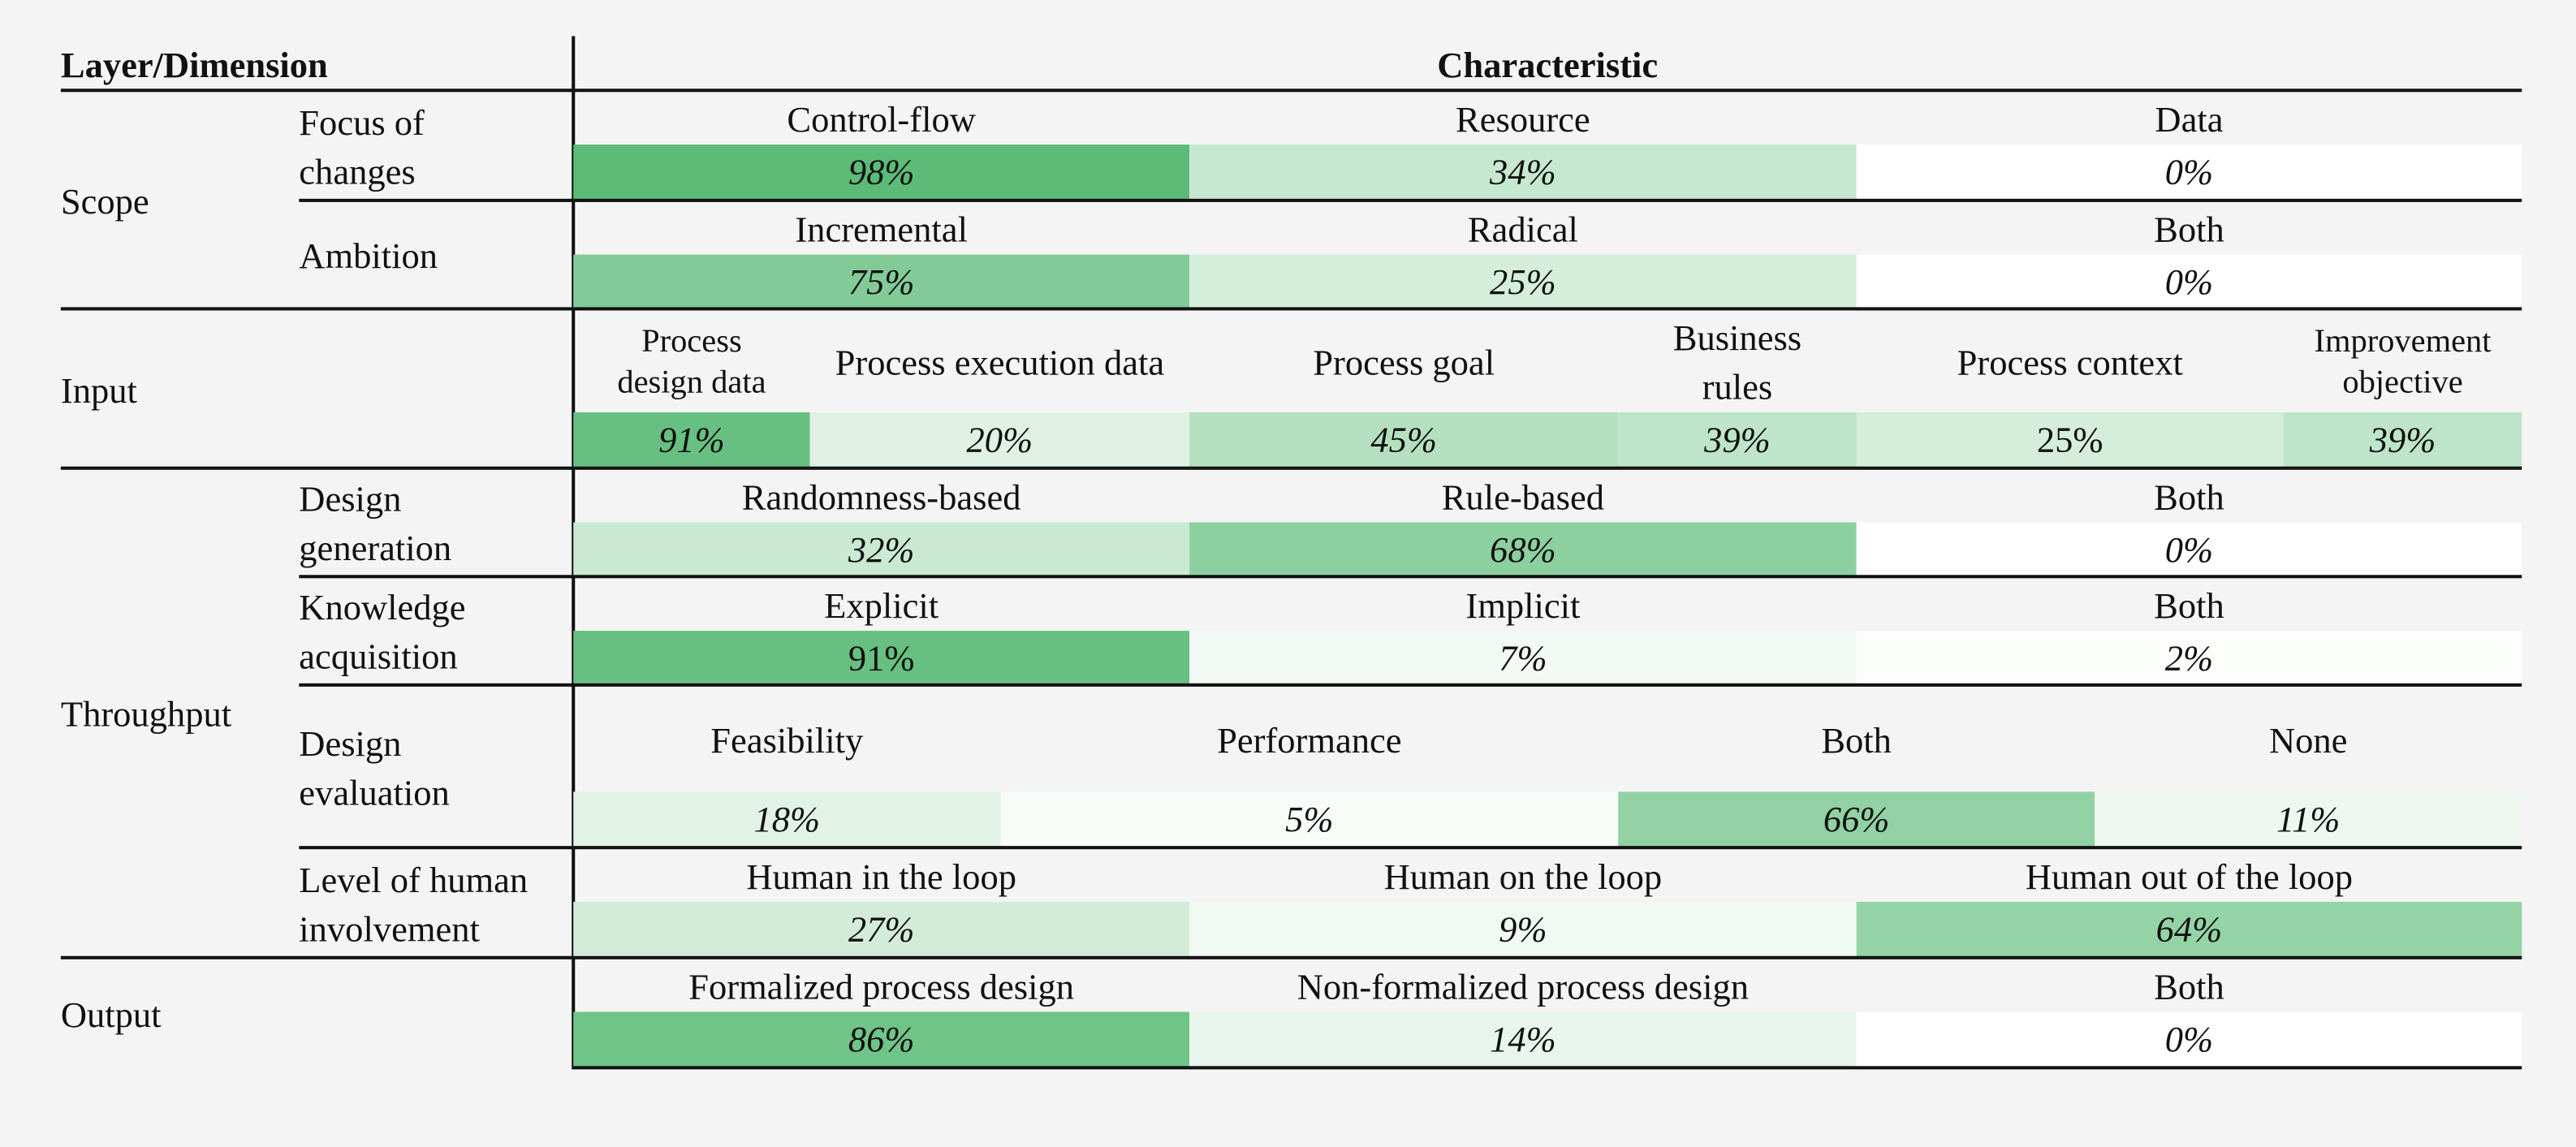  Describe the element at coordinates (374, 768) in the screenshot. I see `dimension-name: Design evaluation` at that location.